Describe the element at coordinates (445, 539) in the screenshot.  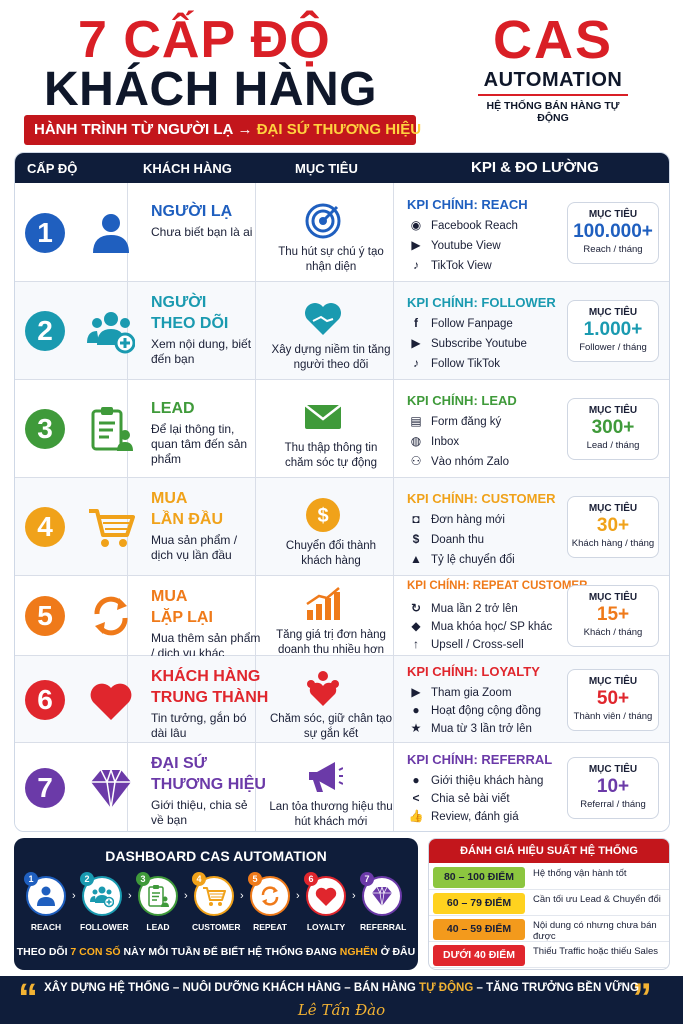
I see `kpi-item: $ Doanh thu` at that location.